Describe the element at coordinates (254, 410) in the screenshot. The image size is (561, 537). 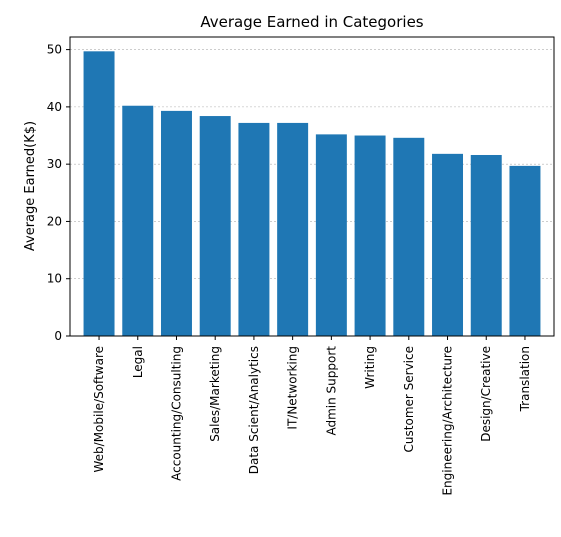
I see `x-tick-label: Data Scient/Analytics` at that location.